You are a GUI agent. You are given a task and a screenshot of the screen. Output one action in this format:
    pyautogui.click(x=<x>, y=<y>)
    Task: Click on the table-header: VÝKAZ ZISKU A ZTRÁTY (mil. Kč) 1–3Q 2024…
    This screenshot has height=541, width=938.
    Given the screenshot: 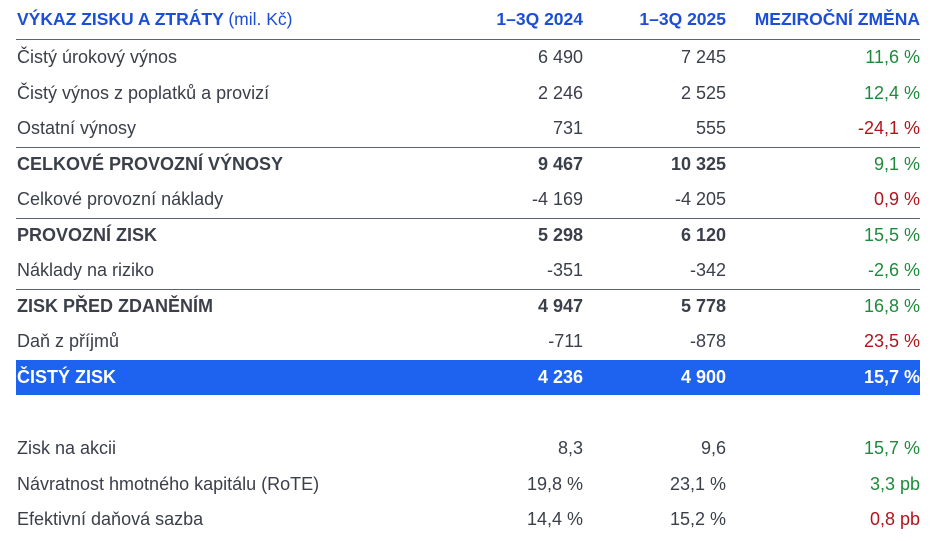 What is the action you would take?
    pyautogui.click(x=468, y=20)
    